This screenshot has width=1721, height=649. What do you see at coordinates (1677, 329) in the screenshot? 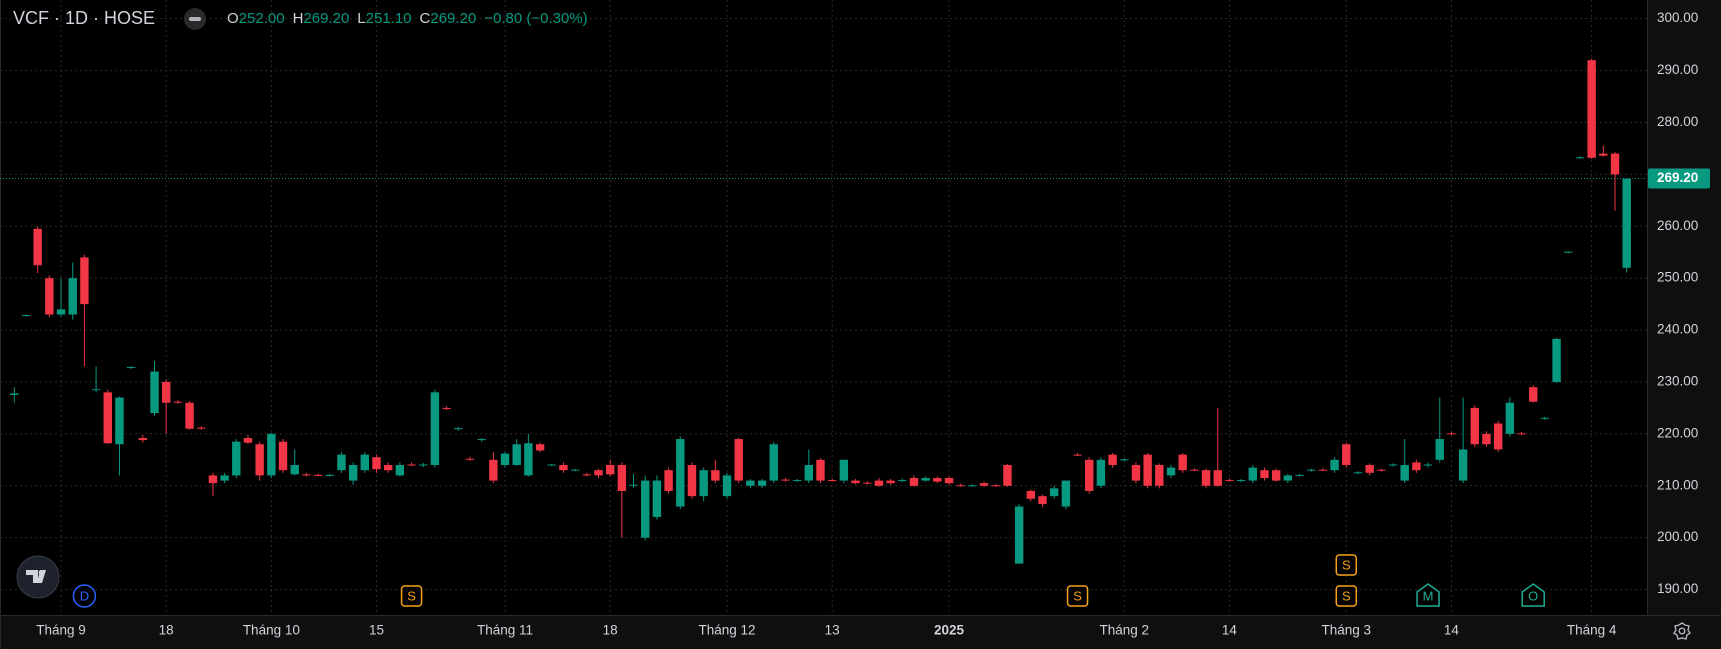
I see `y-tick-label: 240.00` at bounding box center [1677, 329].